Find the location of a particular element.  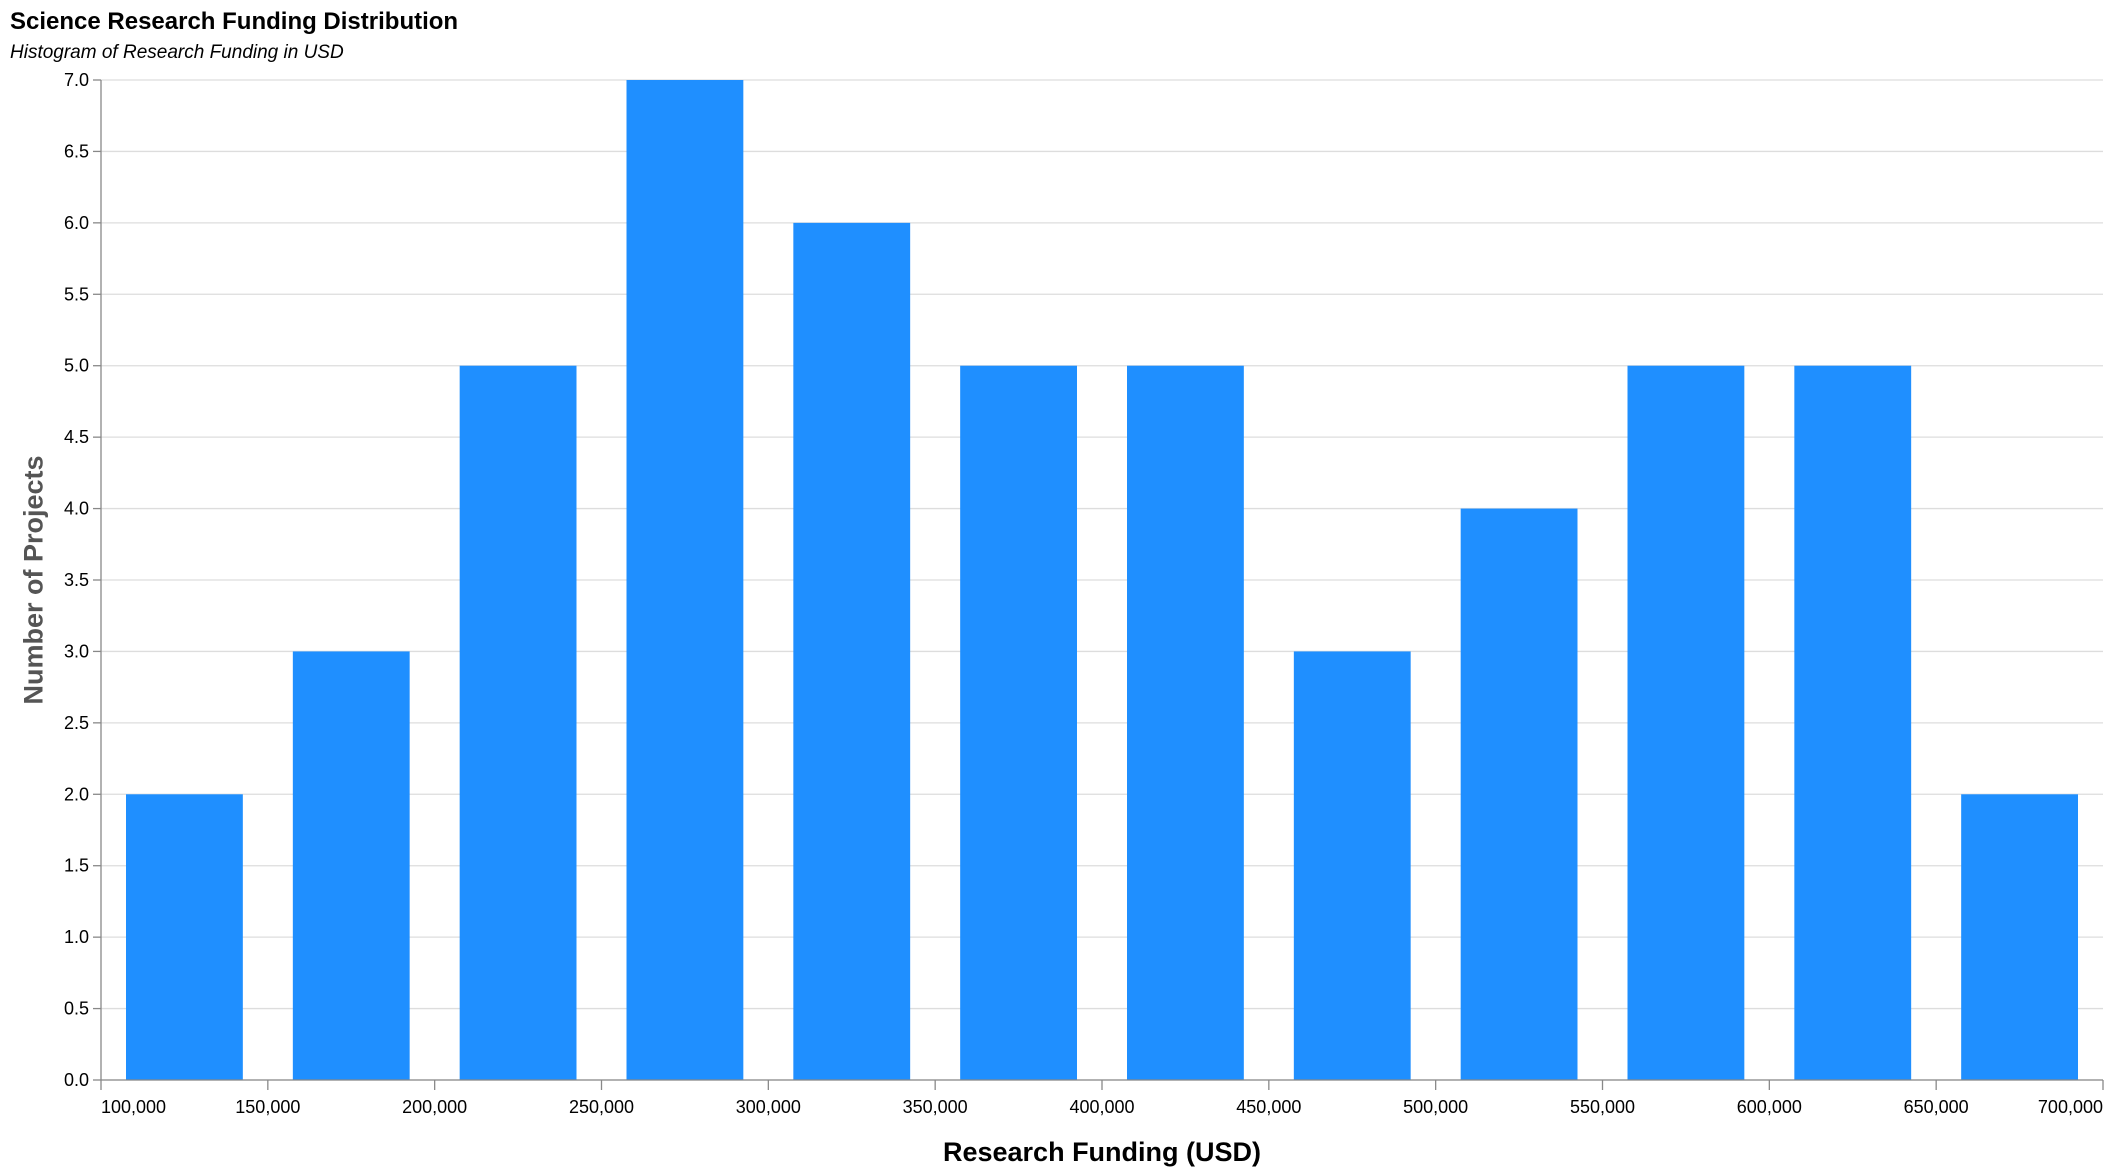

y-tick-label: 6.5 is located at coordinates (76, 151).